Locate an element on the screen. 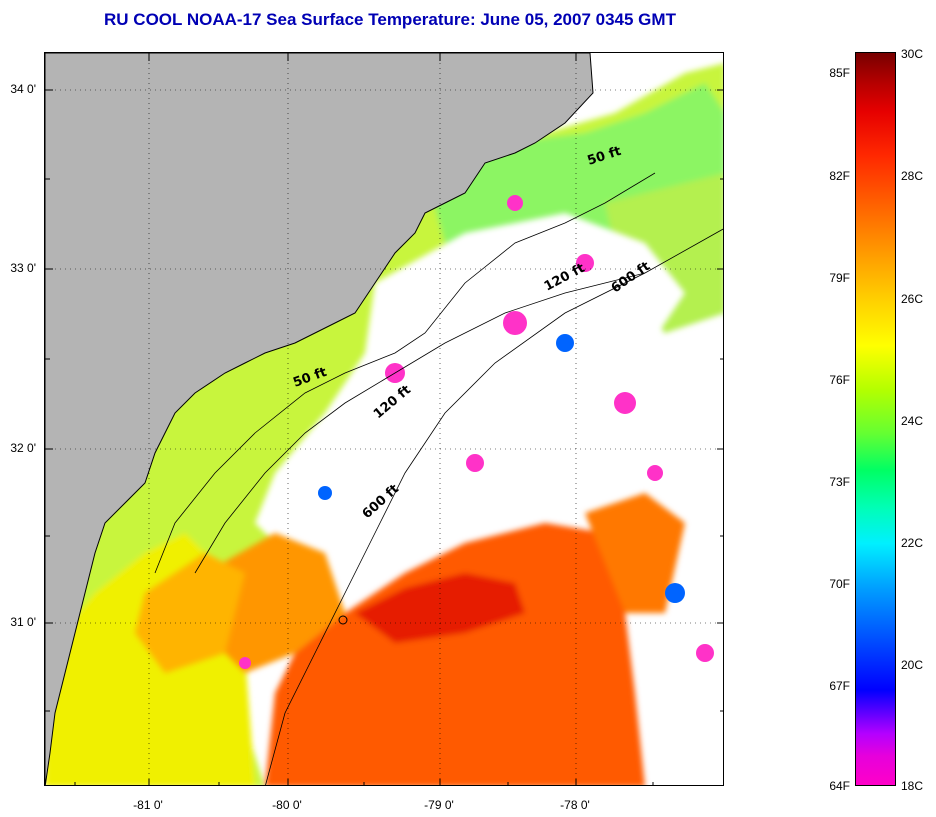 The height and width of the screenshot is (817, 936). latitude-label-32: 32 0' is located at coordinates (23, 448).